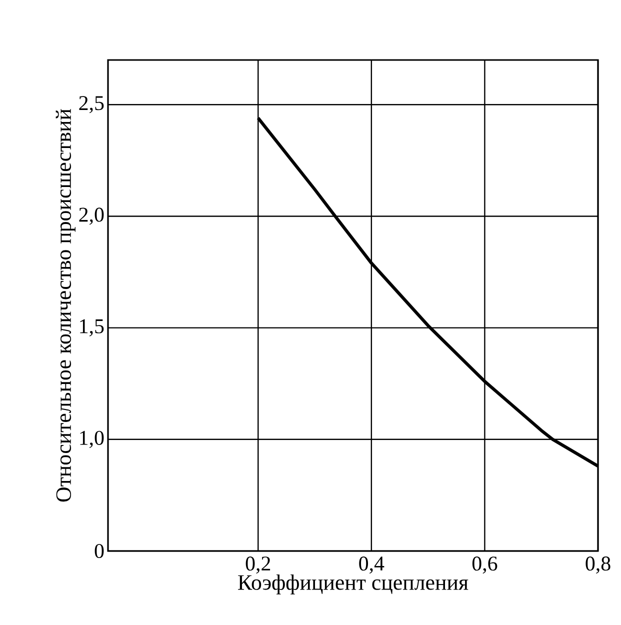  Describe the element at coordinates (485, 565) in the screenshot. I see `x-tick-label: 0,6` at that location.